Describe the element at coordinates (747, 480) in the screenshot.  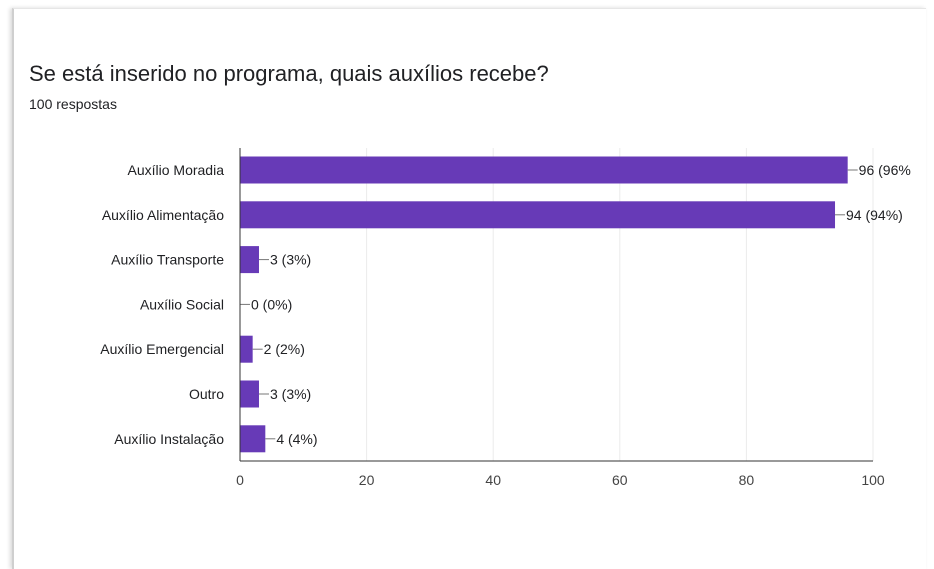
I see `x-tick-label: 80` at that location.